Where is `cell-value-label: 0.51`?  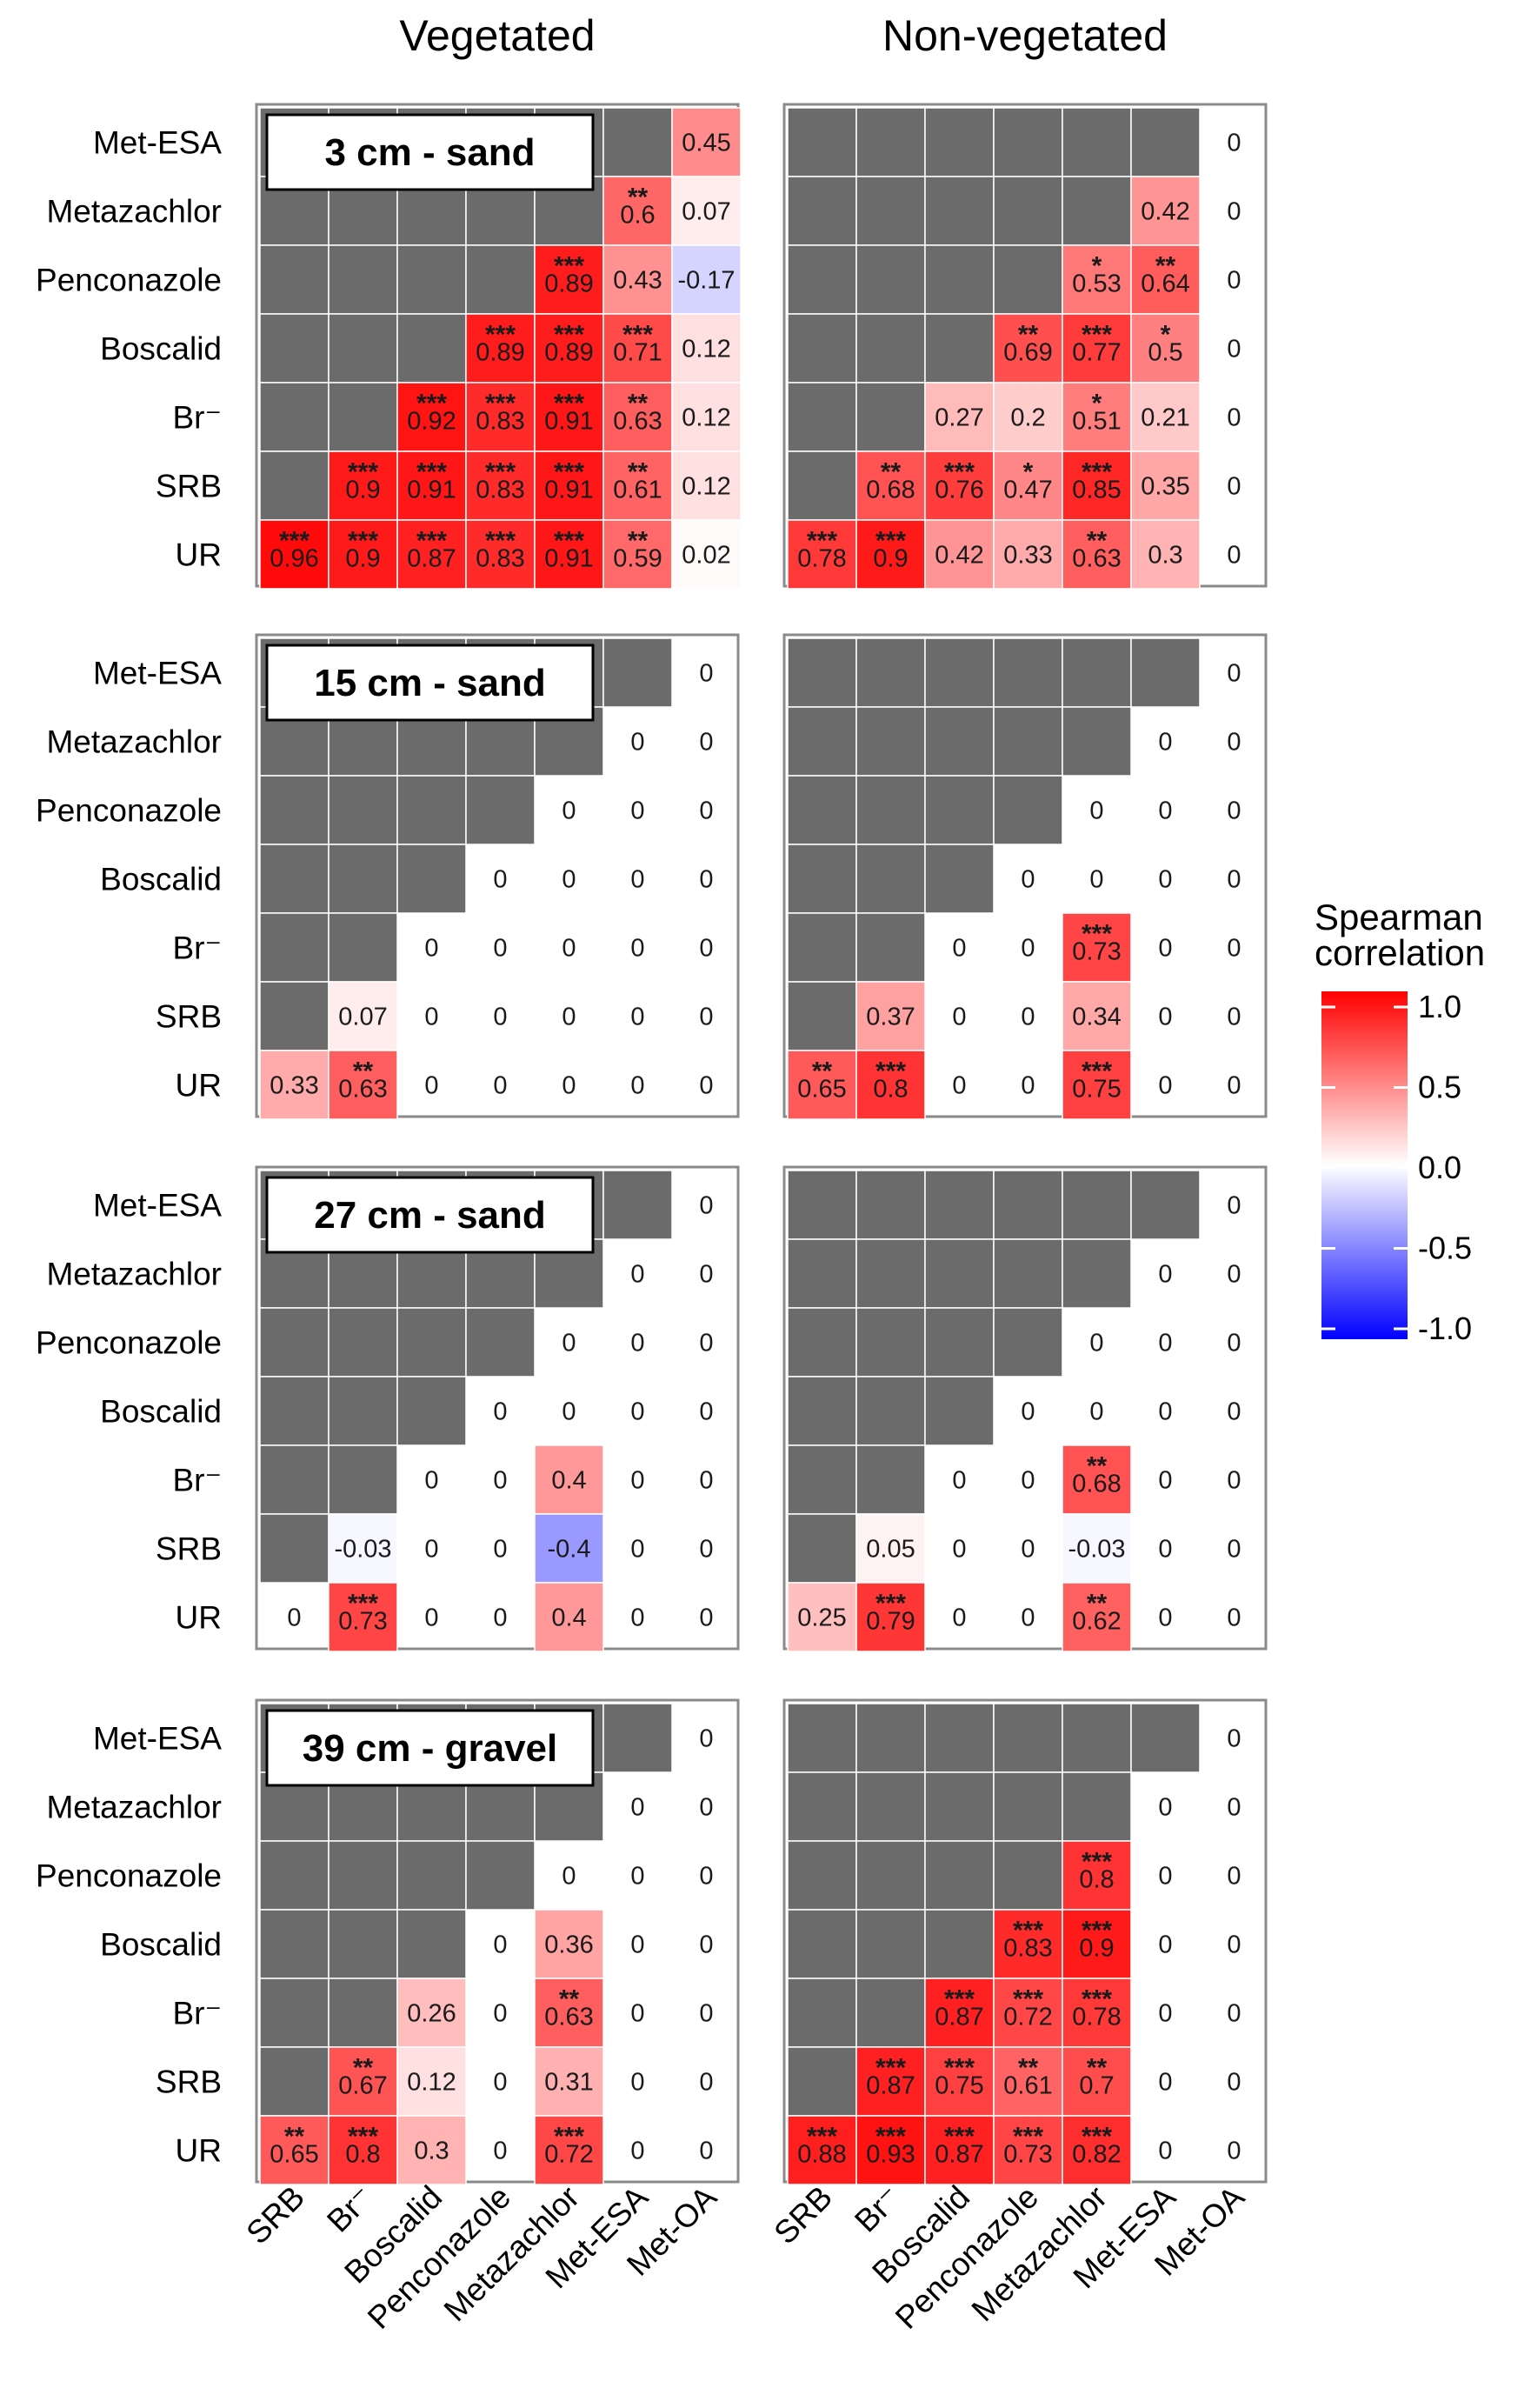 cell-value-label: 0.51 is located at coordinates (1096, 422).